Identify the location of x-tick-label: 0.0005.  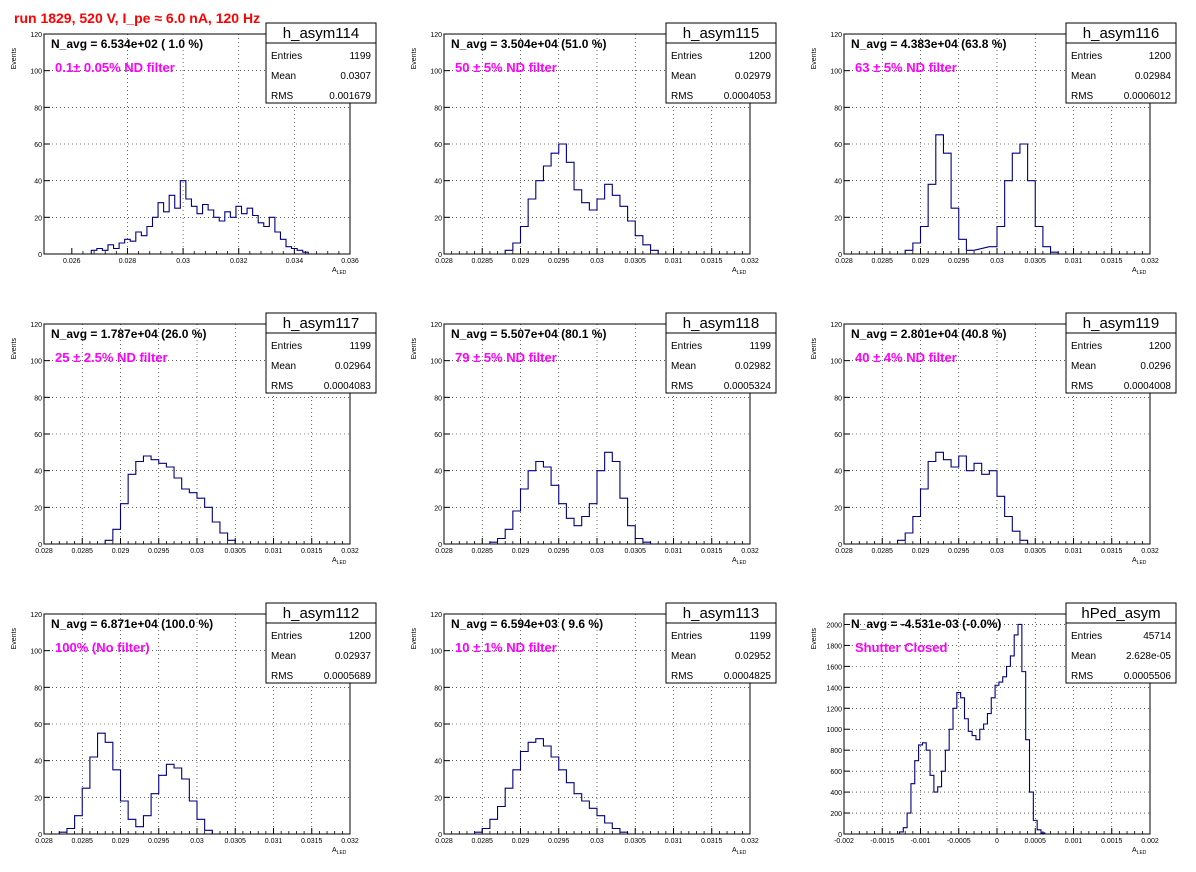
(1036, 841).